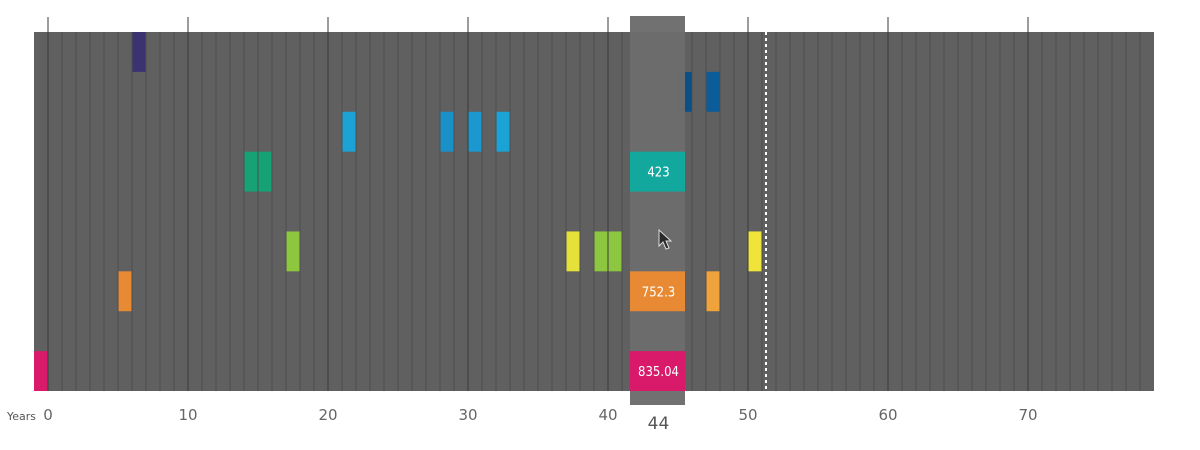 This screenshot has height=450, width=1200. What do you see at coordinates (747, 415) in the screenshot?
I see `x-tick-label: 50` at bounding box center [747, 415].